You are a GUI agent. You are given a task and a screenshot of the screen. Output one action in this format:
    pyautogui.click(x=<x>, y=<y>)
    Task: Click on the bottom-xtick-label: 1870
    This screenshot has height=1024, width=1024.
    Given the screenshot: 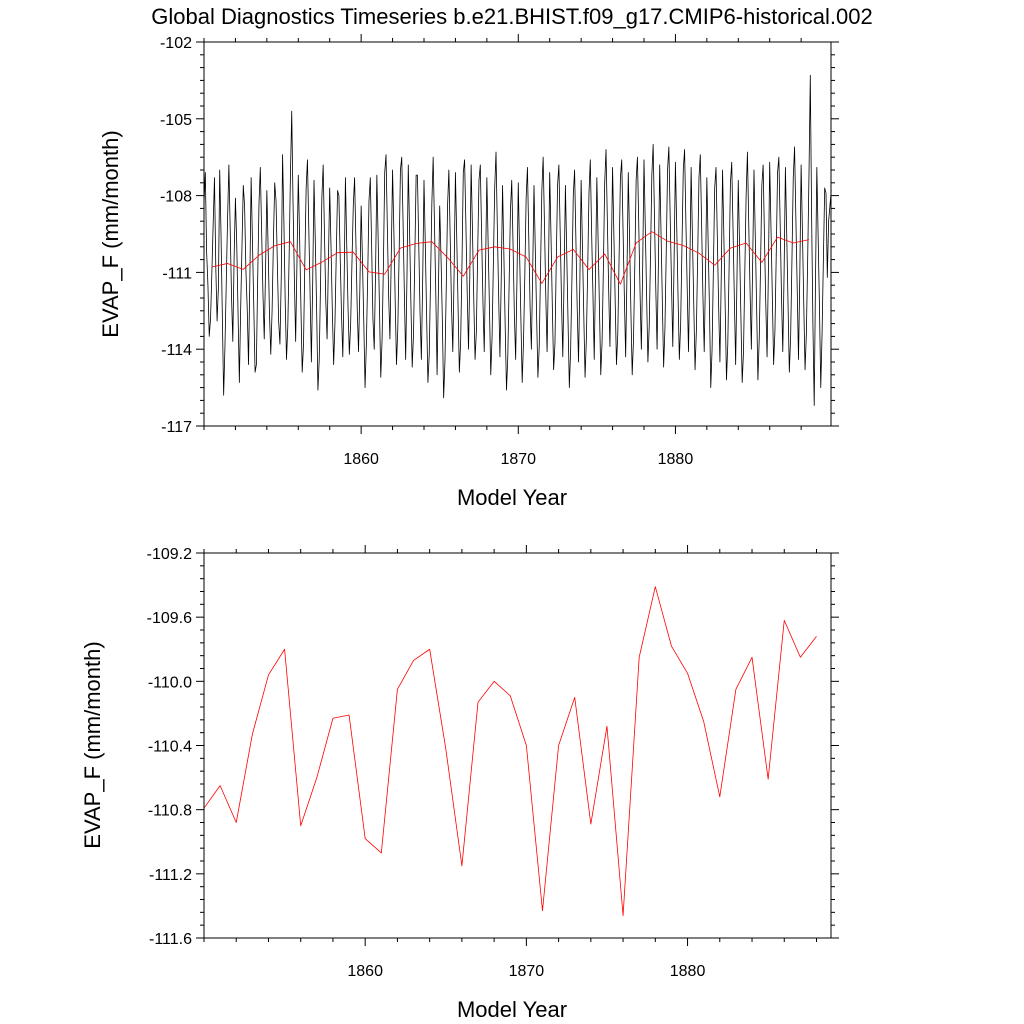 What is the action you would take?
    pyautogui.click(x=527, y=971)
    